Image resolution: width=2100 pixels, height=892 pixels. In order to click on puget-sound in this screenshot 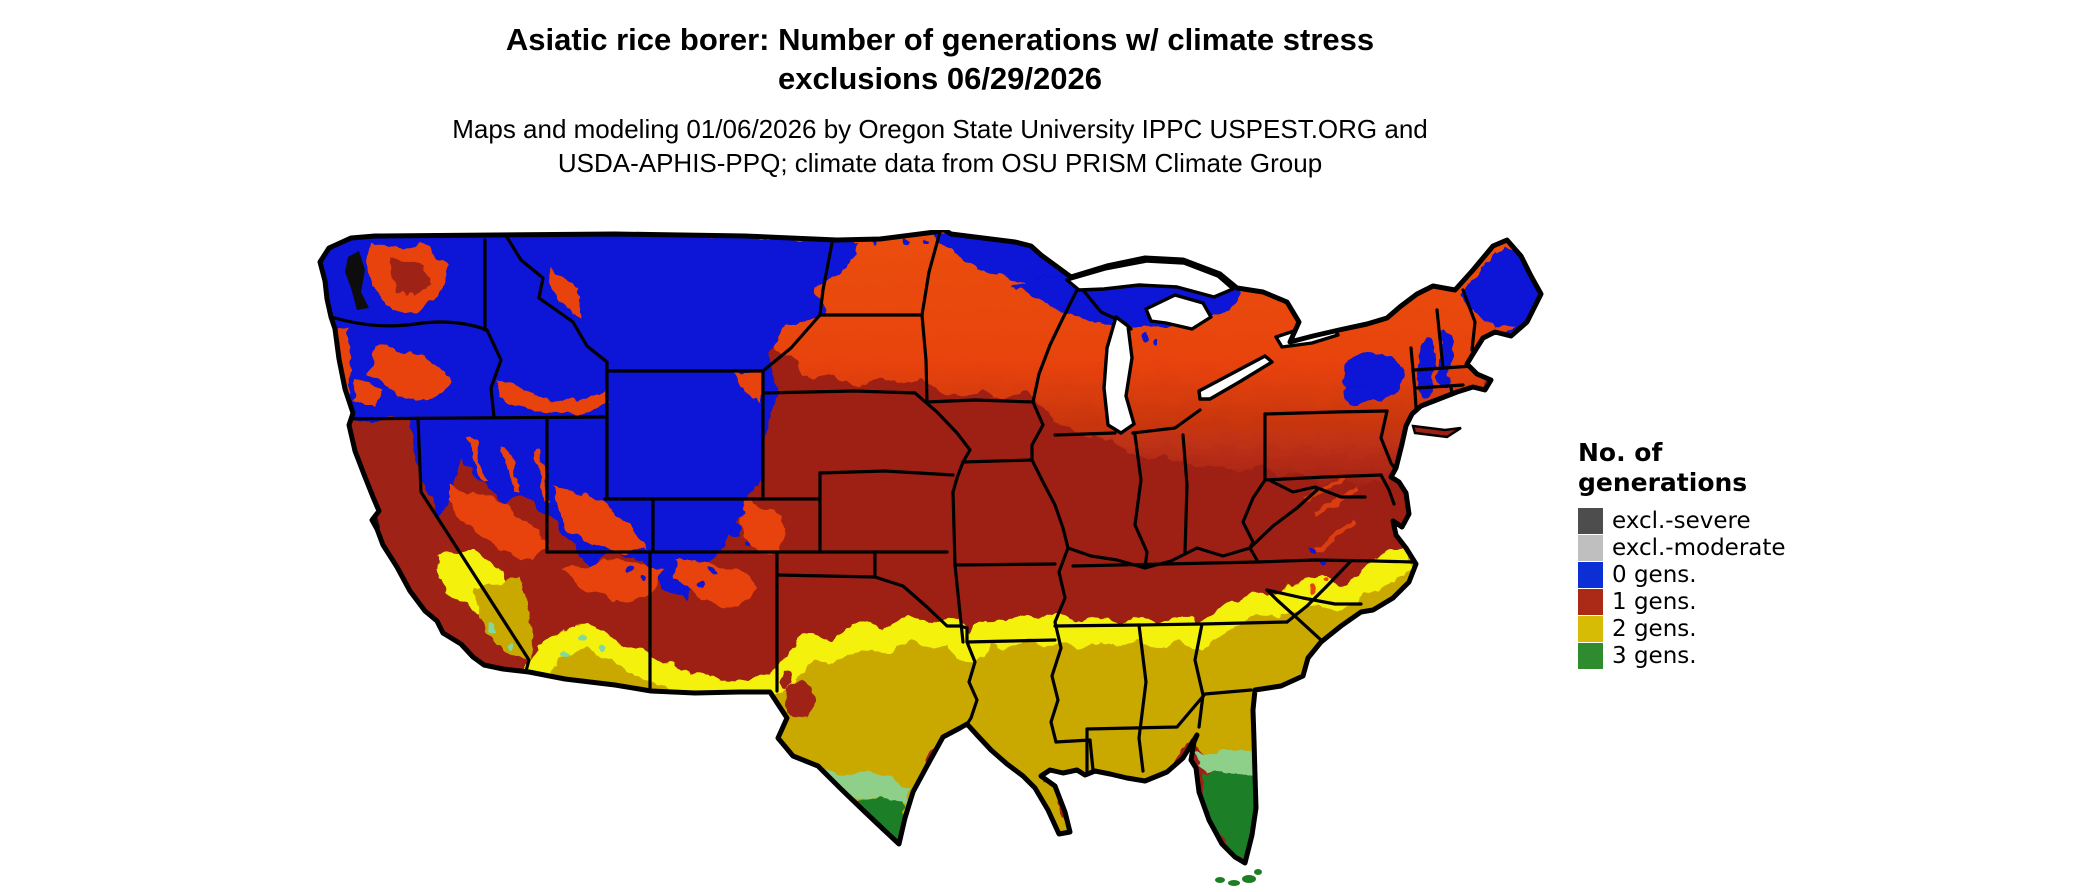, I will do `click(357, 280)`.